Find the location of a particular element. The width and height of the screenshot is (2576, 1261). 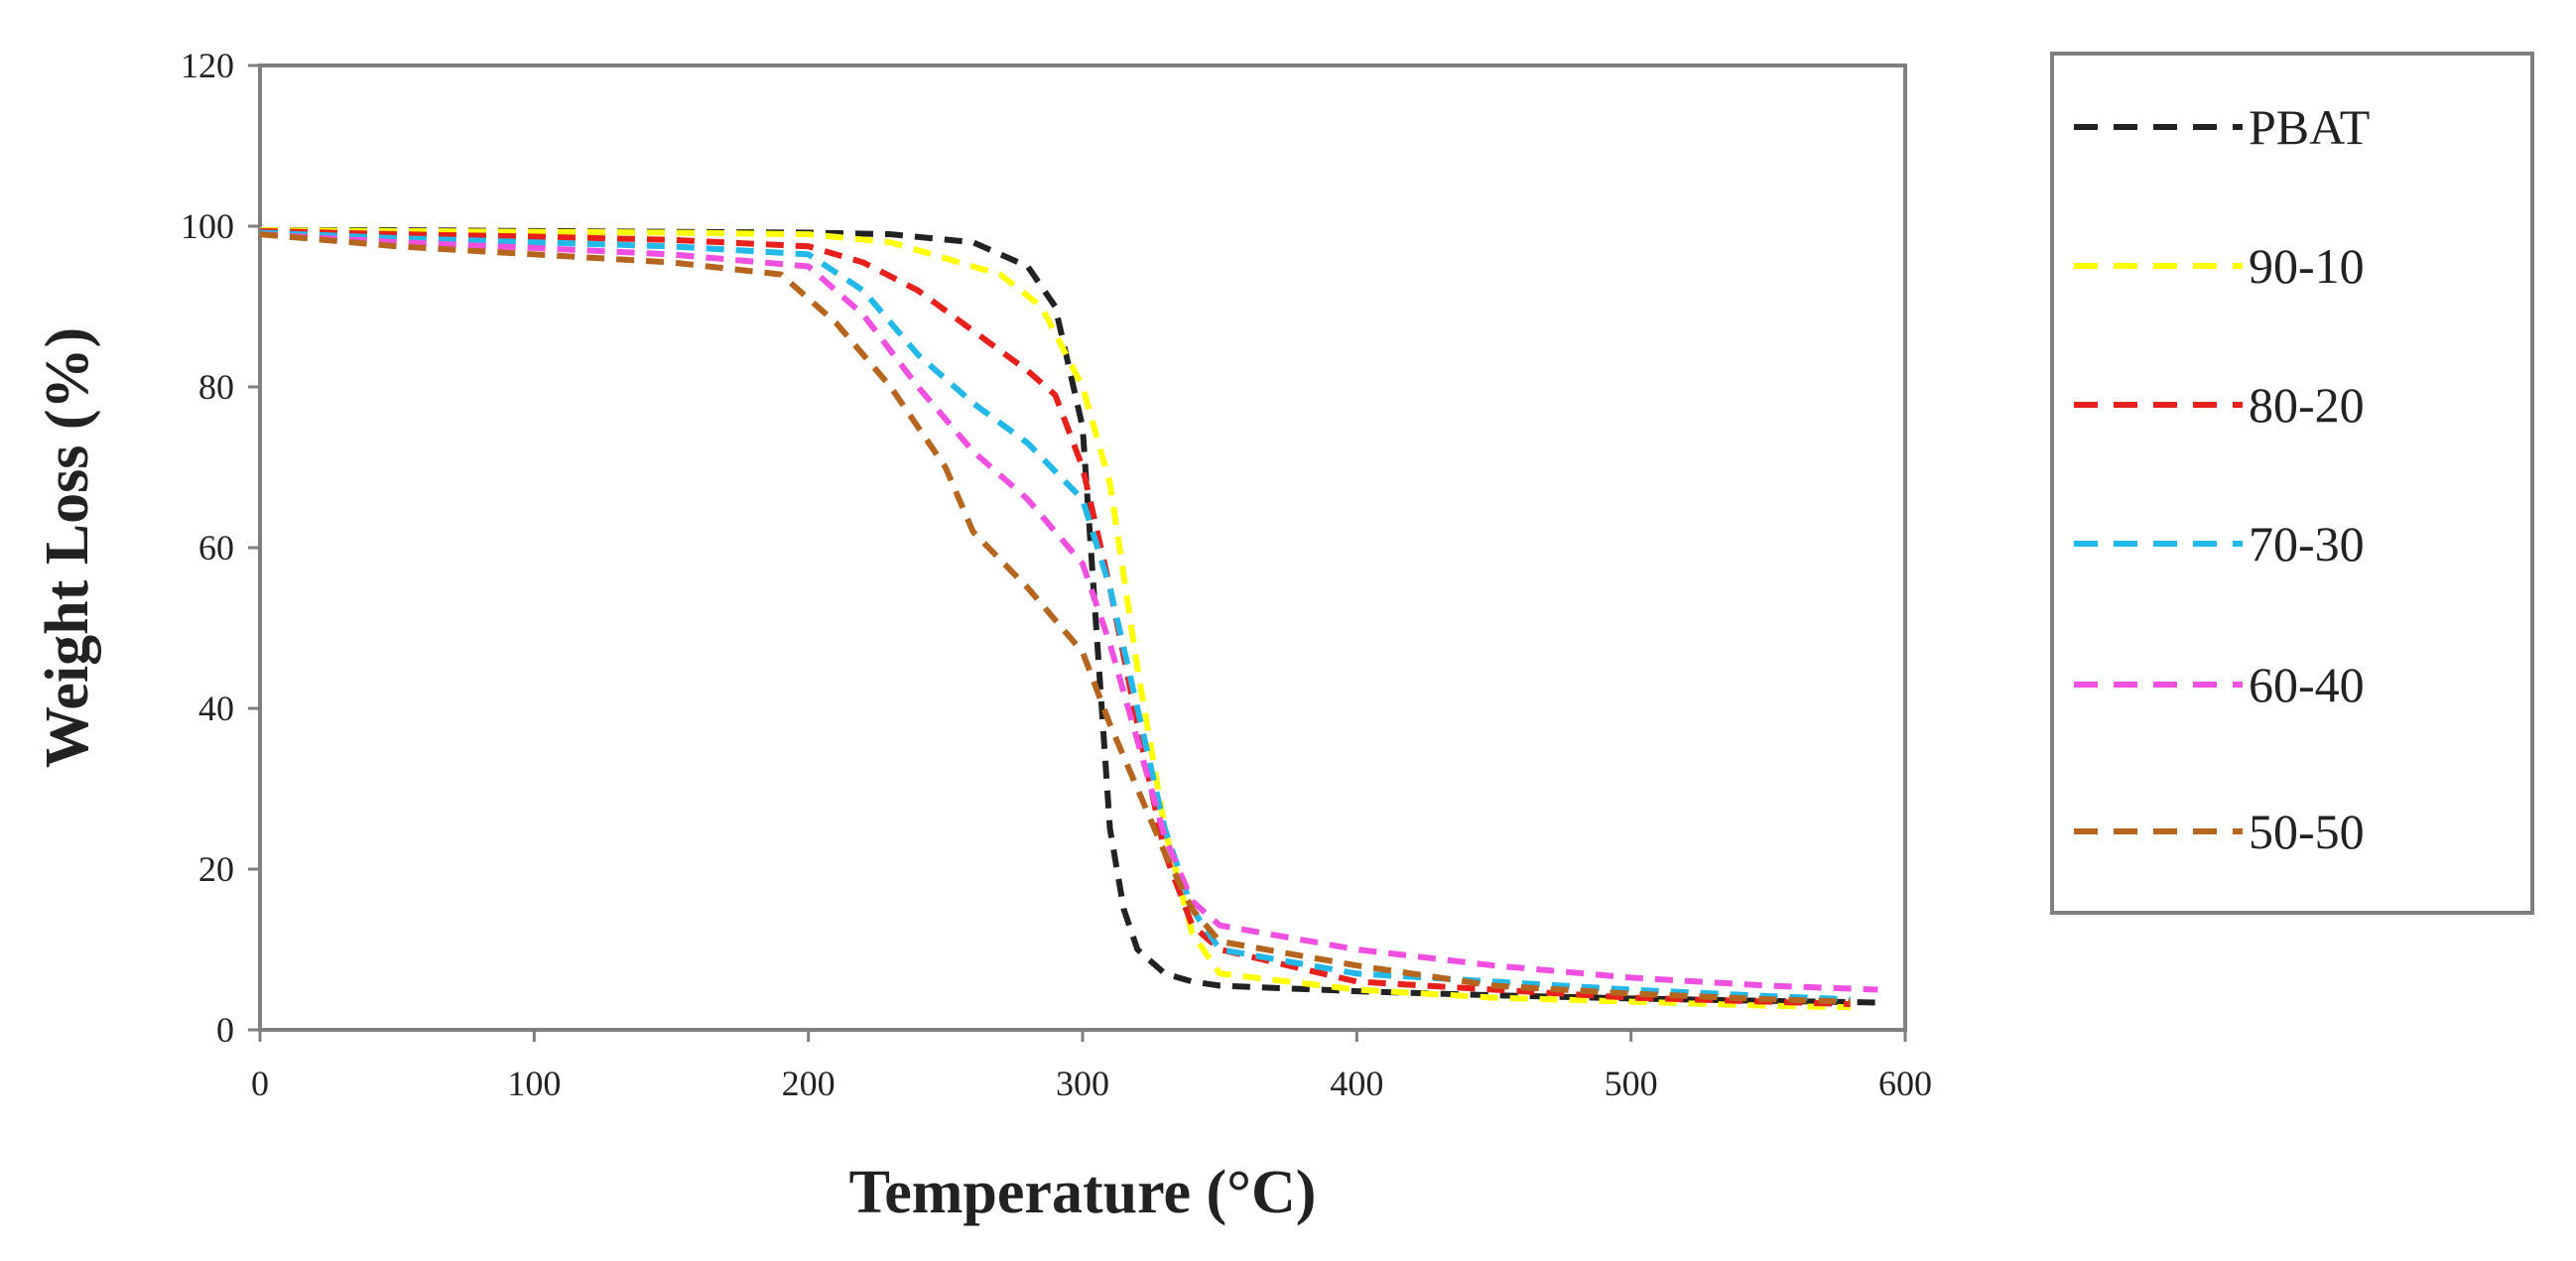

y-tick-label: 0 is located at coordinates (225, 1030).